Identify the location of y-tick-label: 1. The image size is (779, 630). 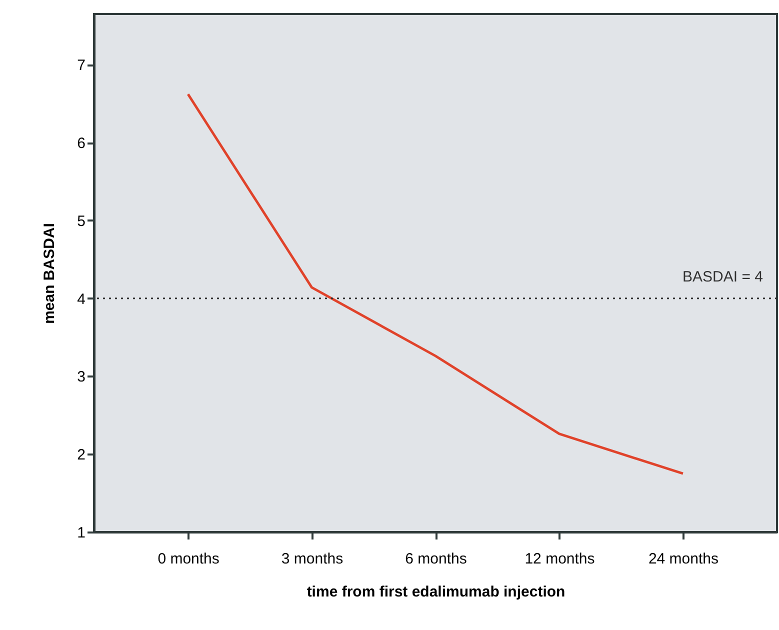
(81, 533).